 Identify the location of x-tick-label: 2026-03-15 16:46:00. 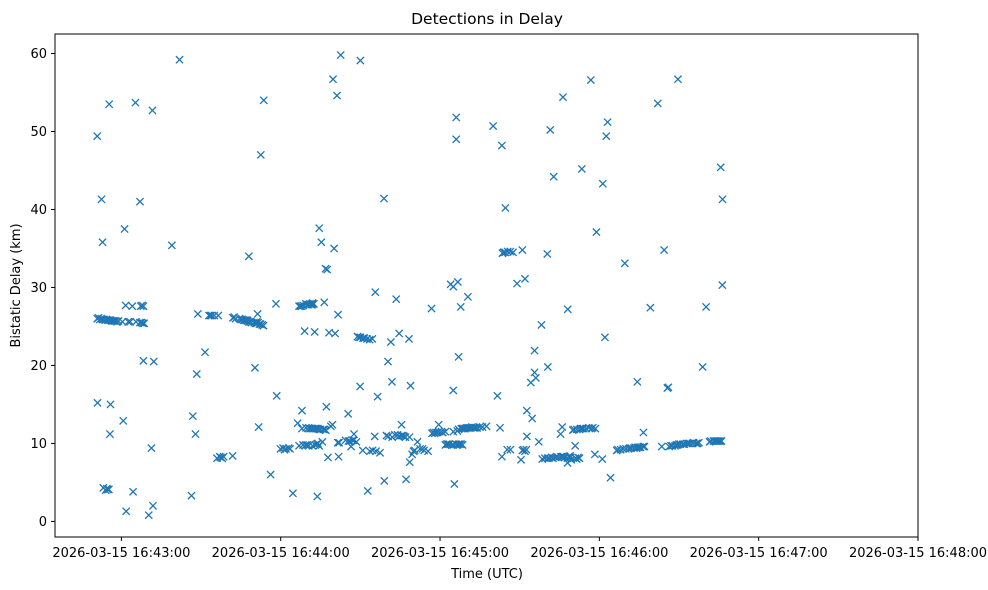
(599, 553).